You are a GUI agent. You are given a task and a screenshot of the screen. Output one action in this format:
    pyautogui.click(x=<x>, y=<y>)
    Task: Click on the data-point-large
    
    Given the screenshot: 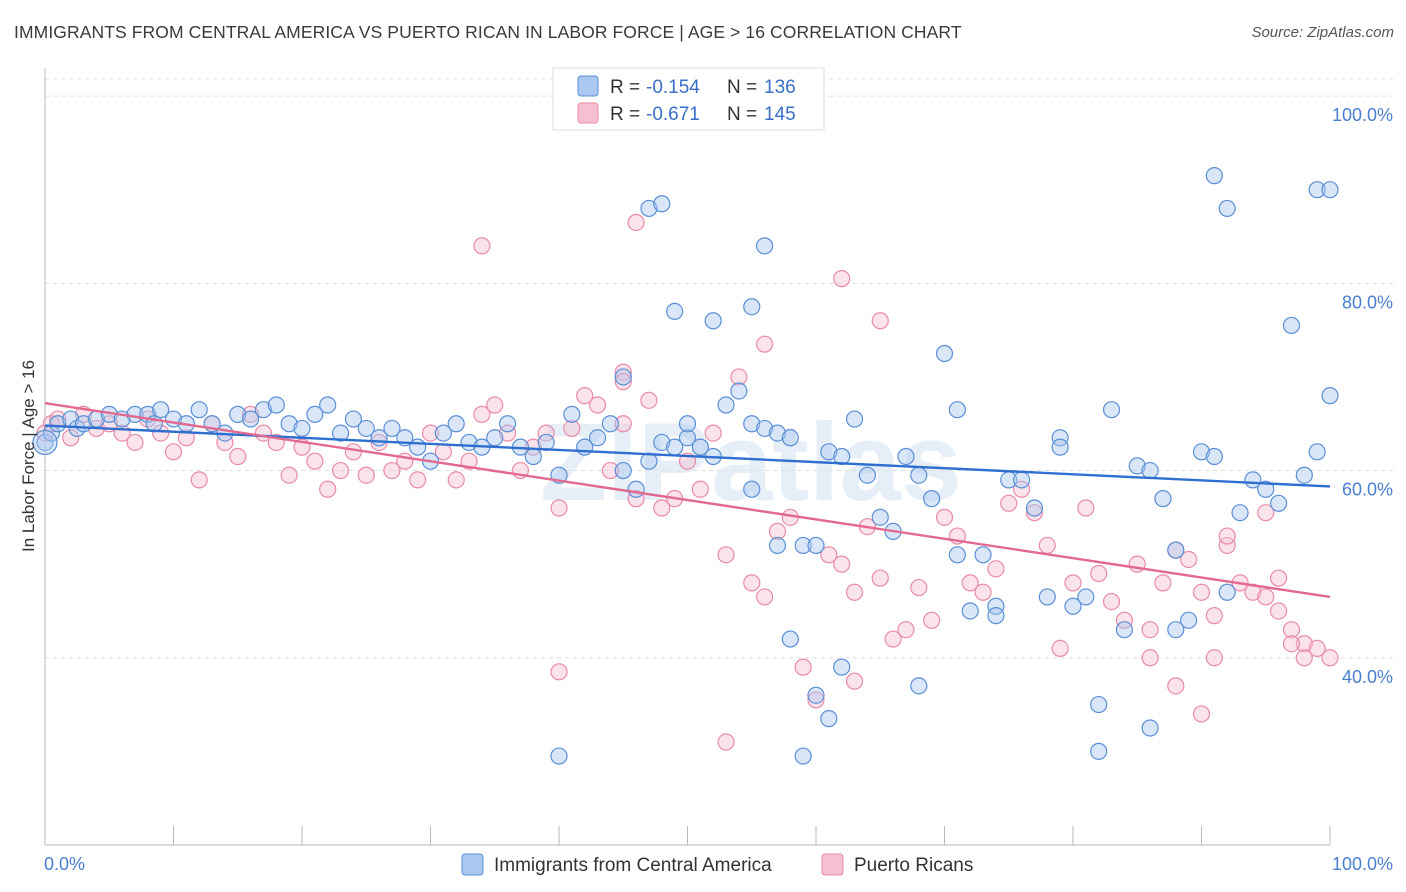 What is the action you would take?
    pyautogui.click(x=45, y=442)
    